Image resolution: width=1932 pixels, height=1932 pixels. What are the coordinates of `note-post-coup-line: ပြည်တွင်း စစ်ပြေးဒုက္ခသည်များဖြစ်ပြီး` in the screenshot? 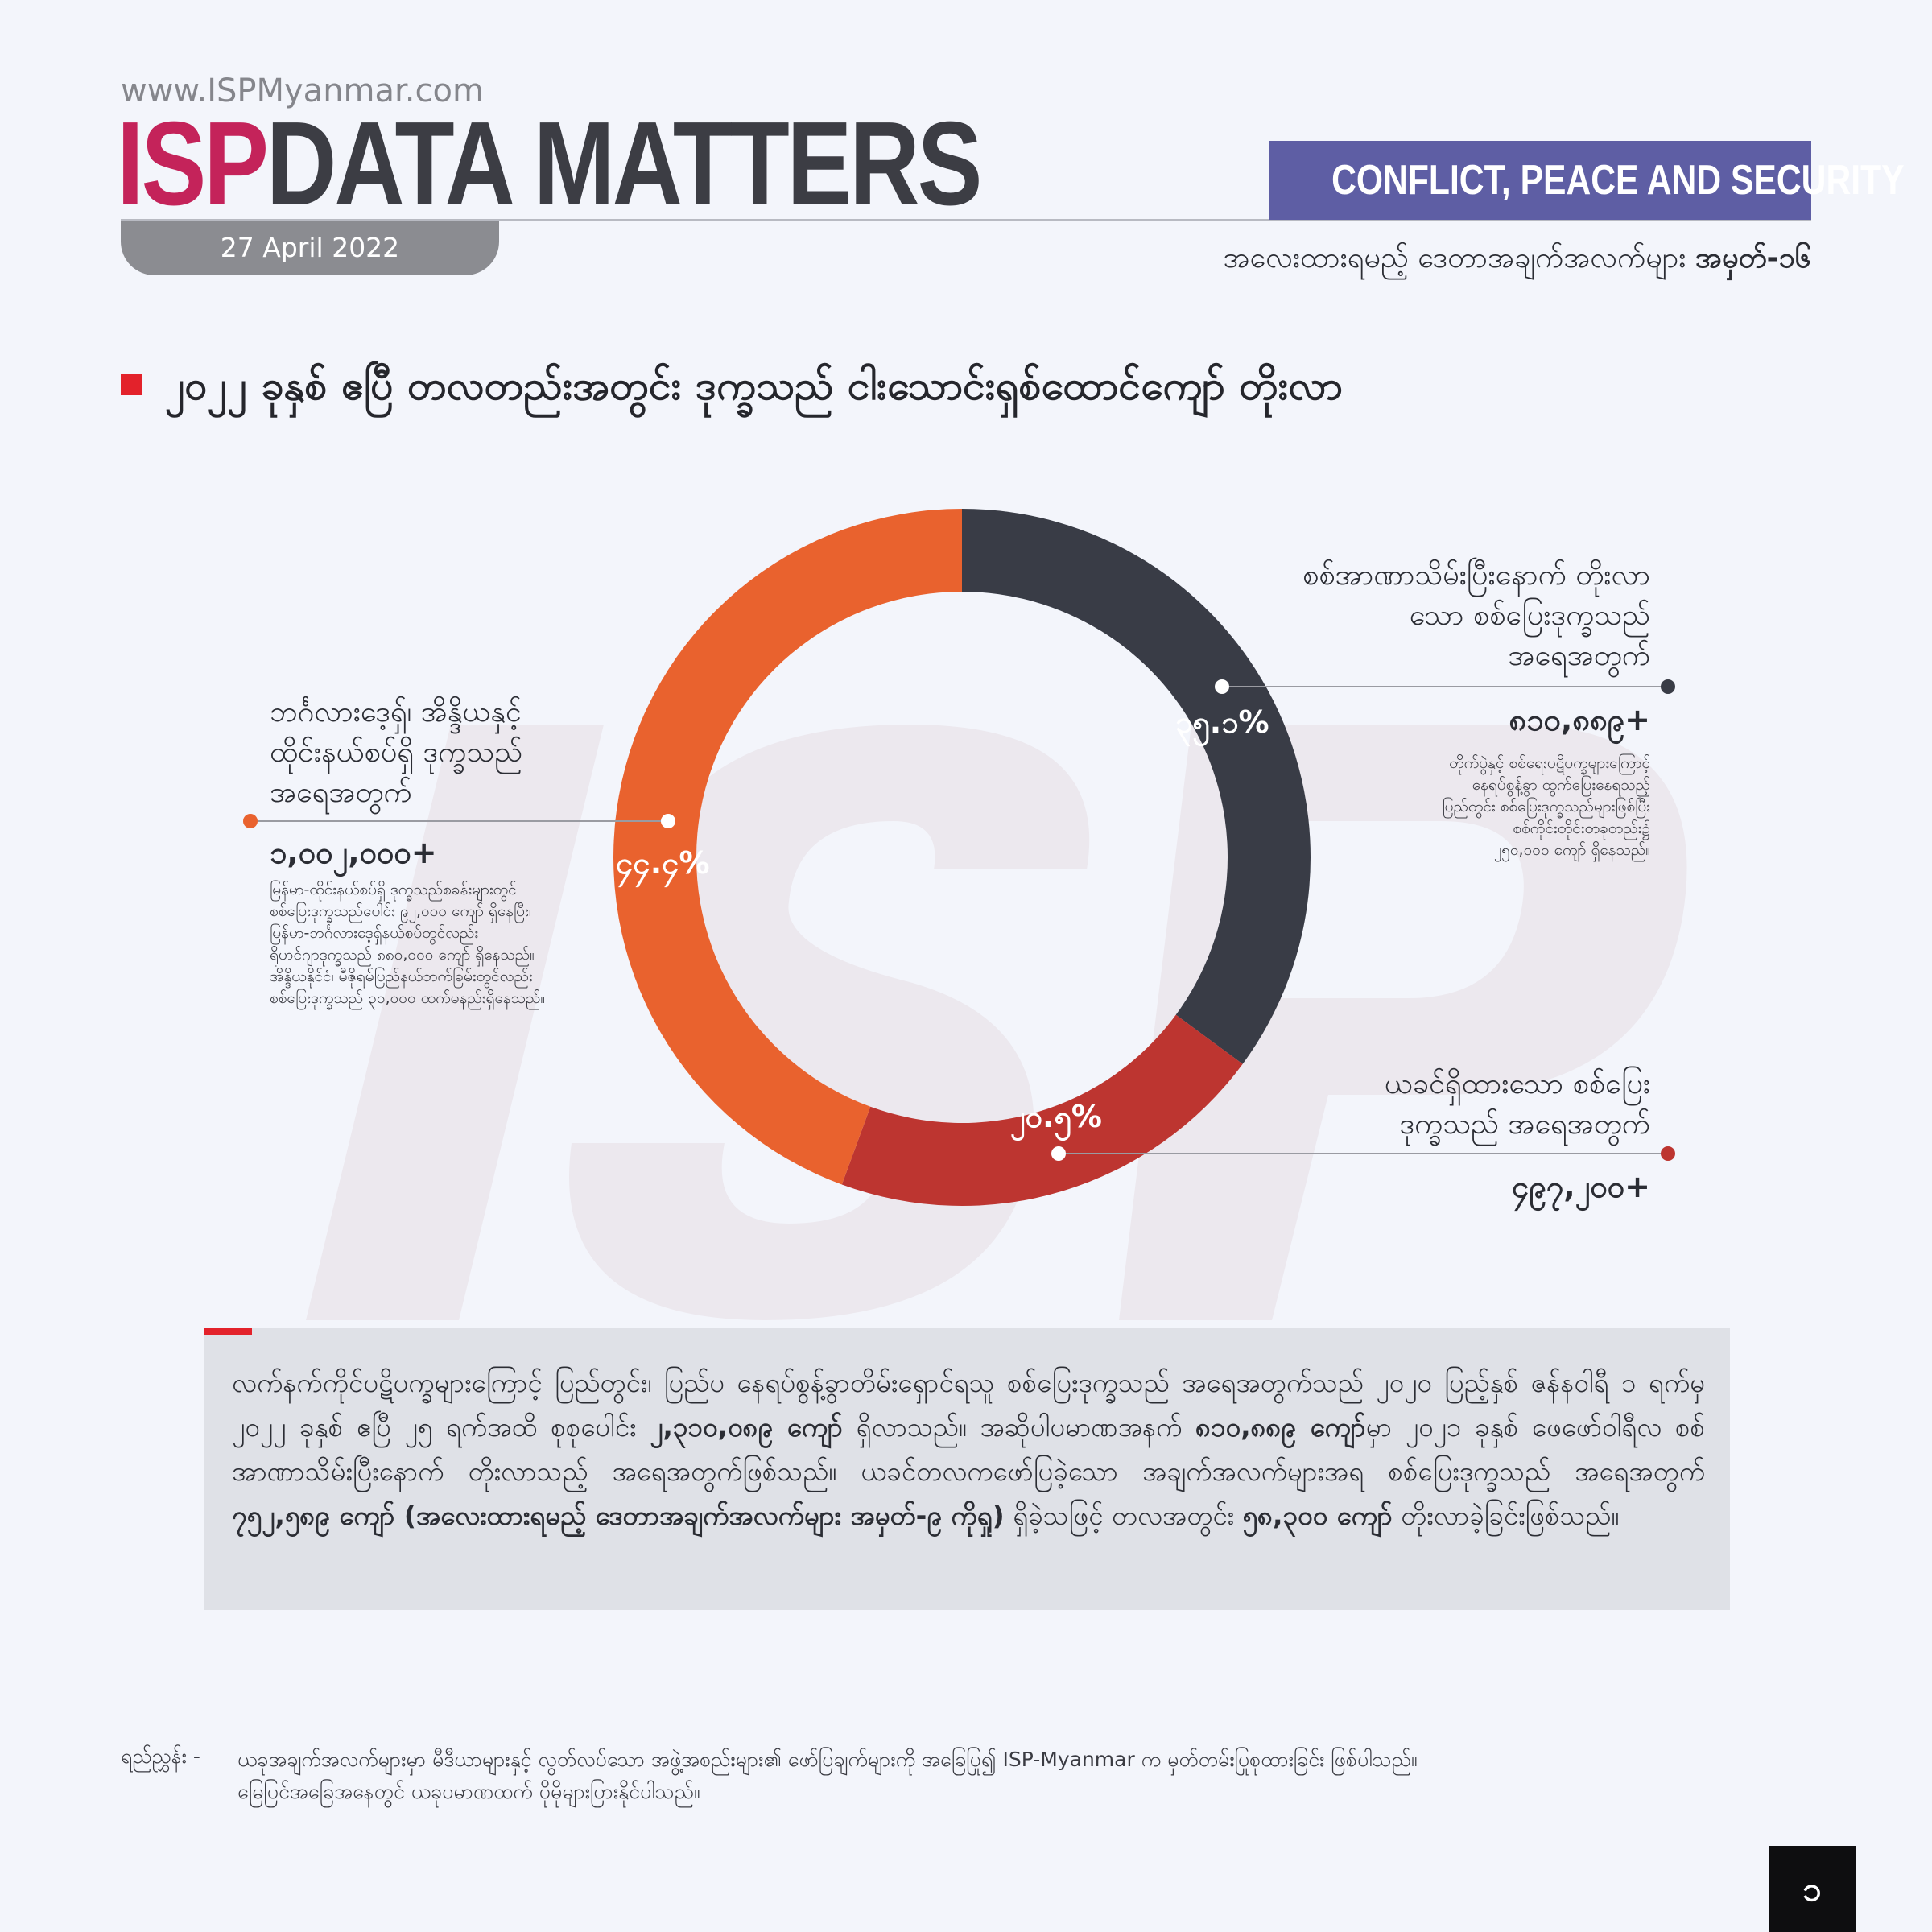 It's located at (1489, 807).